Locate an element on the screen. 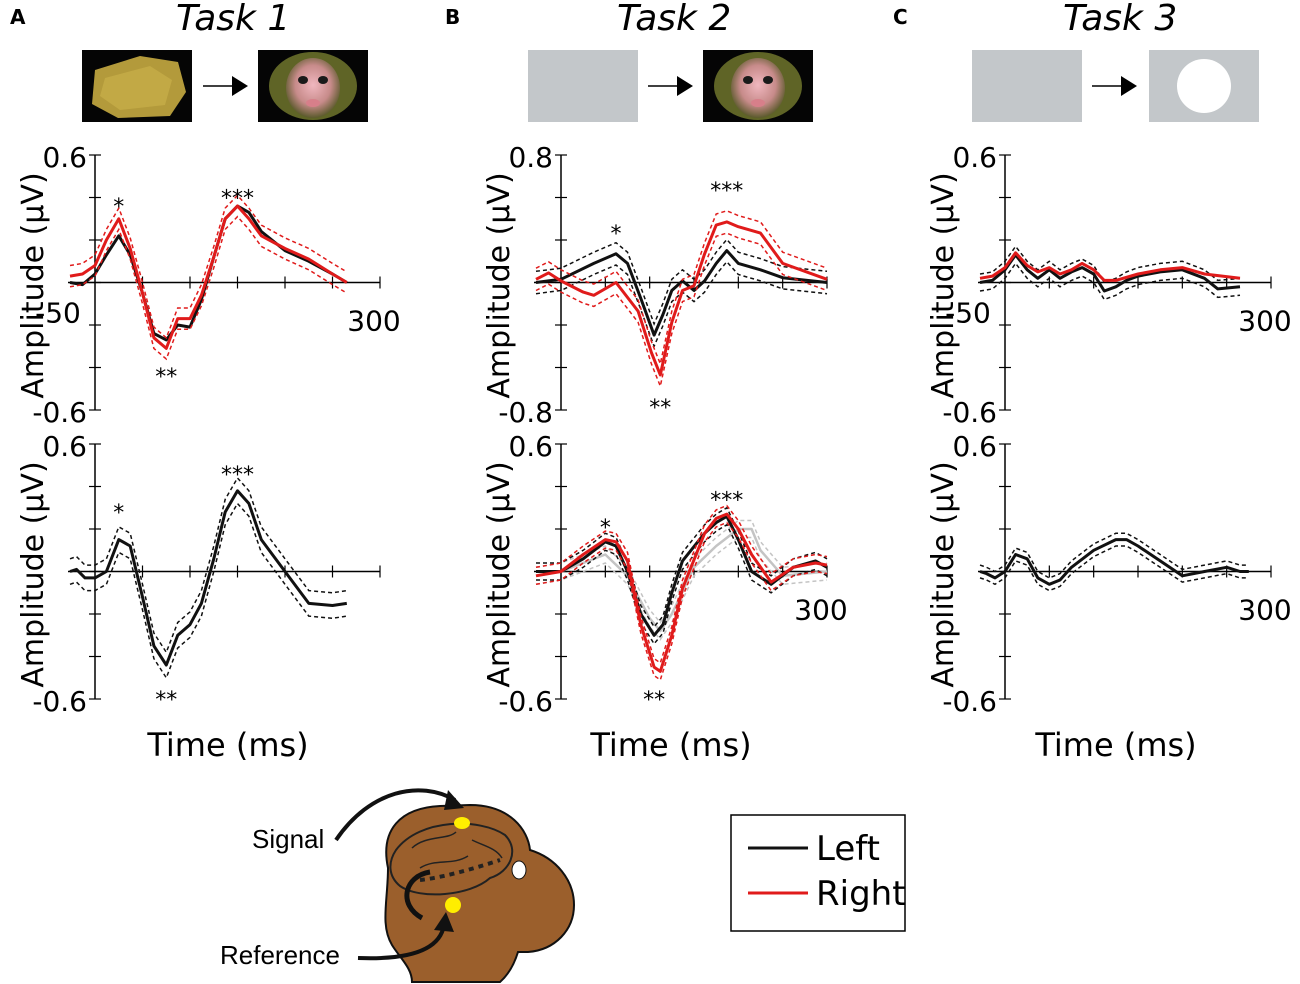  task-title-3: Task 3 is located at coordinates (1120, 19).